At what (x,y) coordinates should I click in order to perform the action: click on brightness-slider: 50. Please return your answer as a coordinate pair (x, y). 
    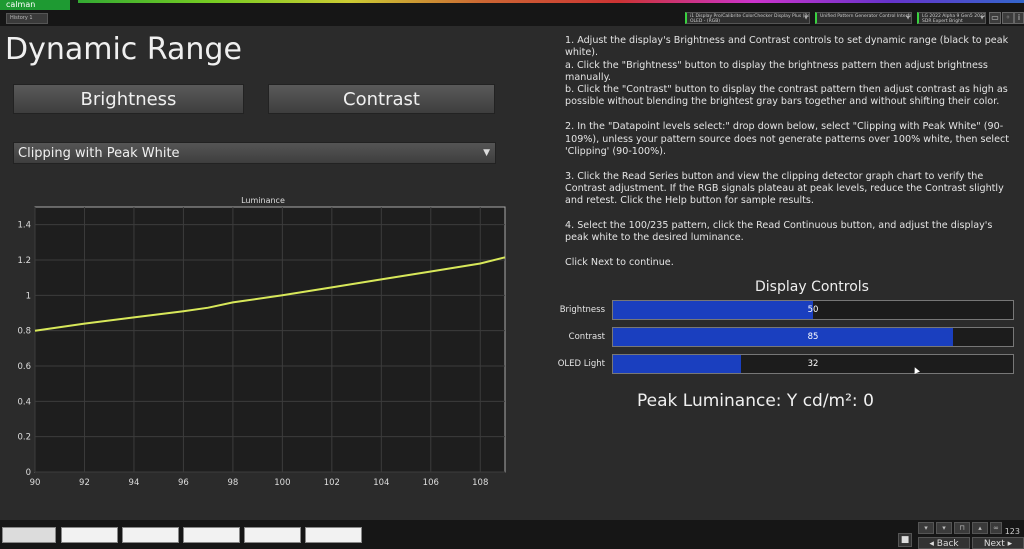
    Looking at the image, I should click on (813, 310).